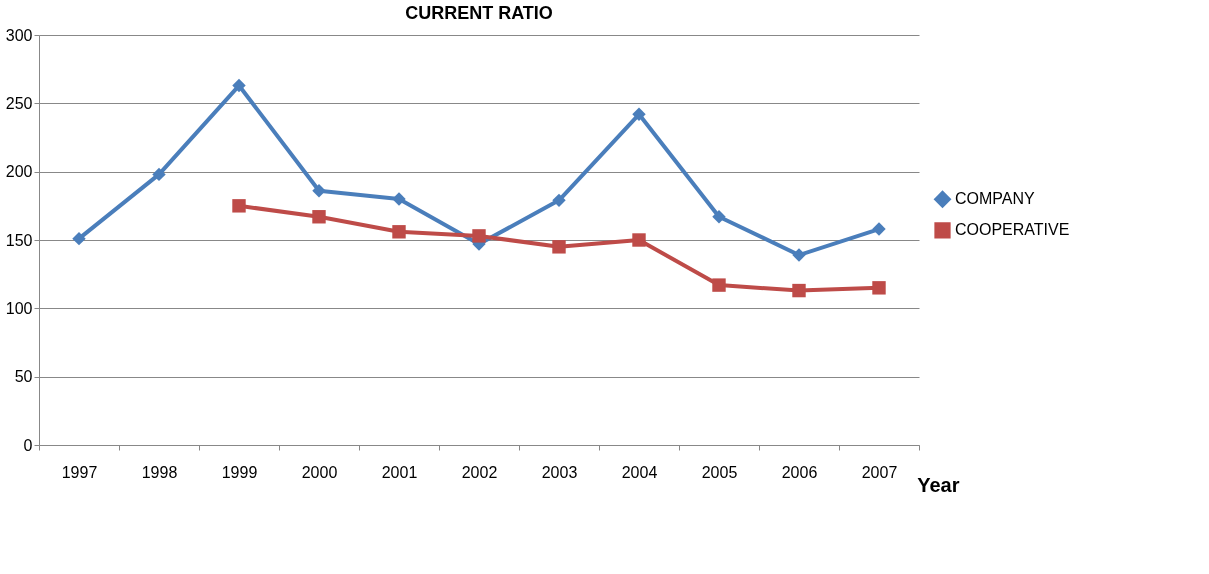 This screenshot has width=1209, height=574. I want to click on y-tick-label: 50, so click(23, 377).